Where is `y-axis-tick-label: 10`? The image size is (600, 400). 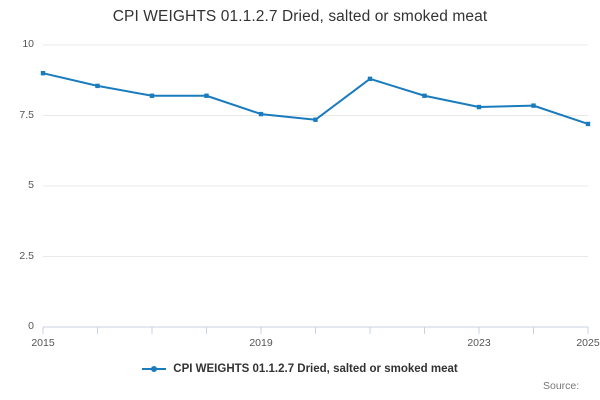 y-axis-tick-label: 10 is located at coordinates (28, 44).